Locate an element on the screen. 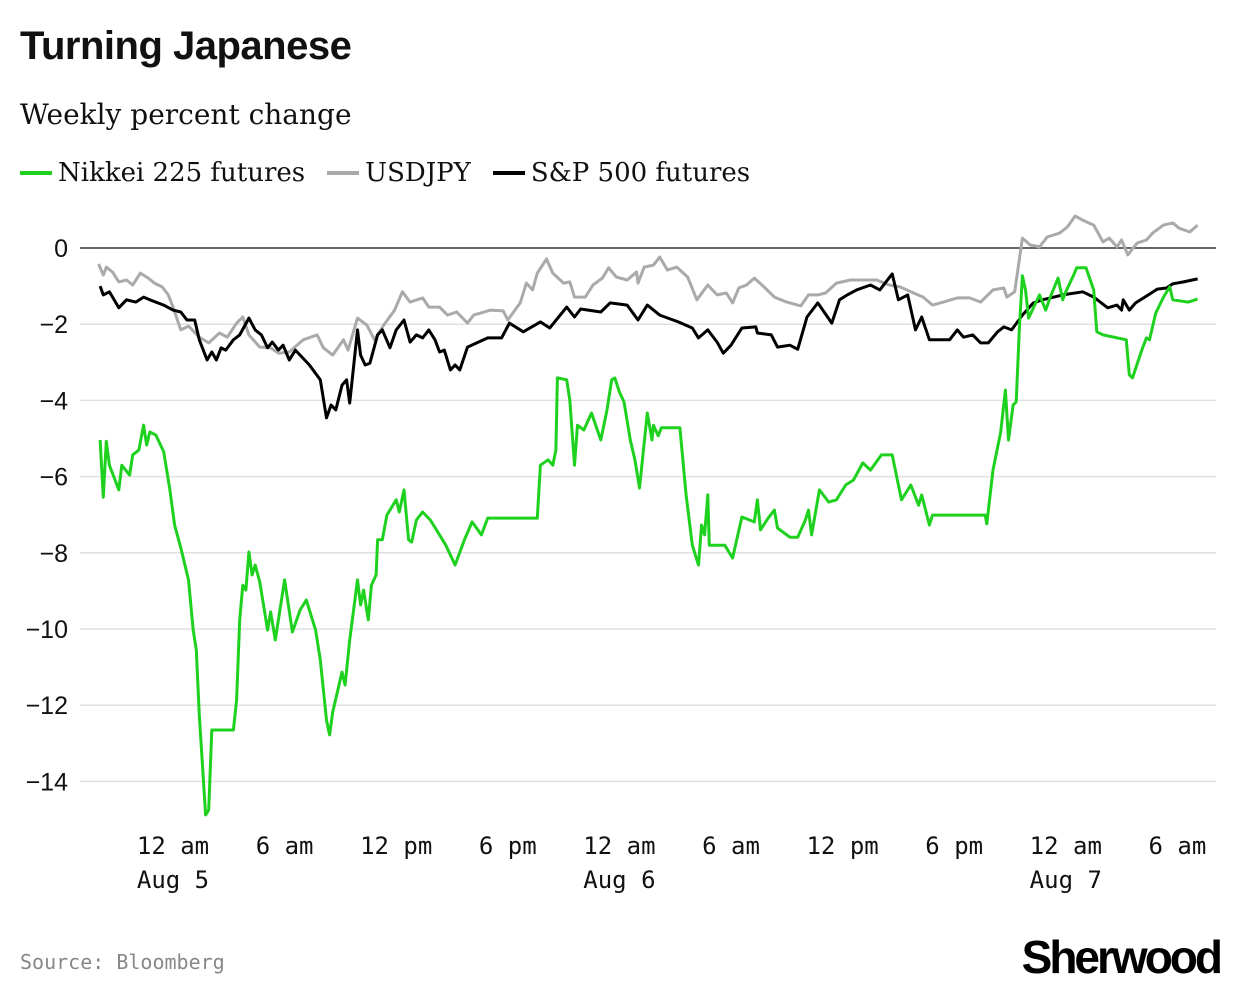 The image size is (1240, 998). series-line-sp500 is located at coordinates (648, 346).